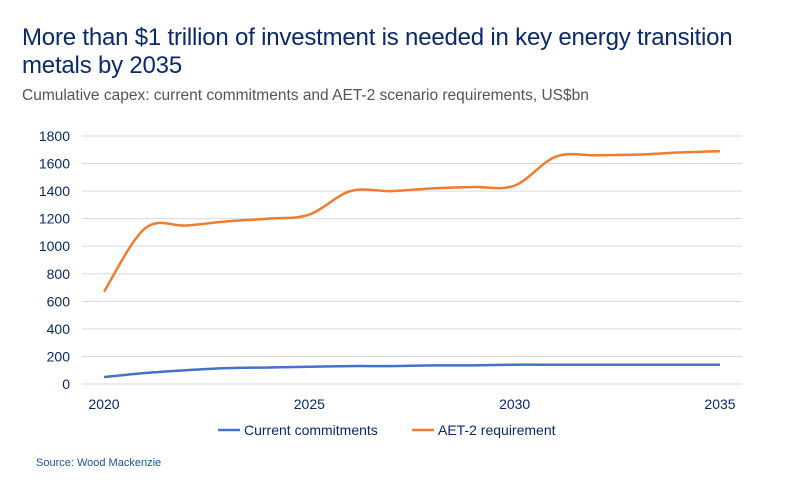 This screenshot has height=480, width=800. Describe the element at coordinates (59, 301) in the screenshot. I see `y-tick-label: 600` at that location.